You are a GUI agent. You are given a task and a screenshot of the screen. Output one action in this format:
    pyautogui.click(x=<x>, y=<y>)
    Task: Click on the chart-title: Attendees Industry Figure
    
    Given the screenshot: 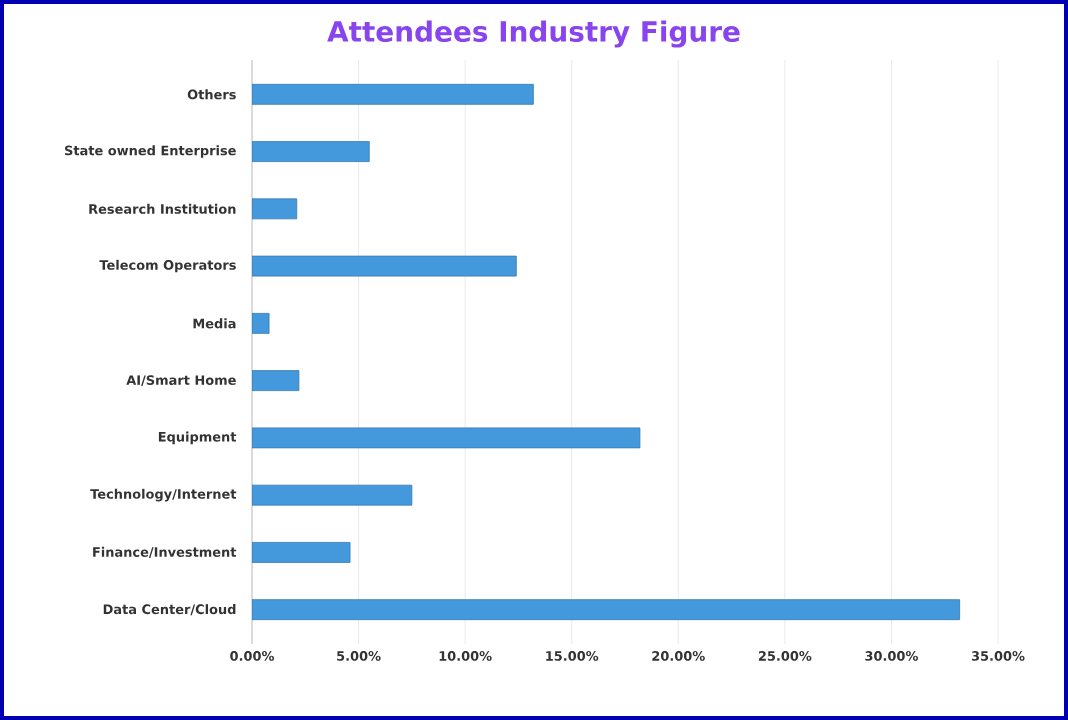 What is the action you would take?
    pyautogui.click(x=533, y=34)
    